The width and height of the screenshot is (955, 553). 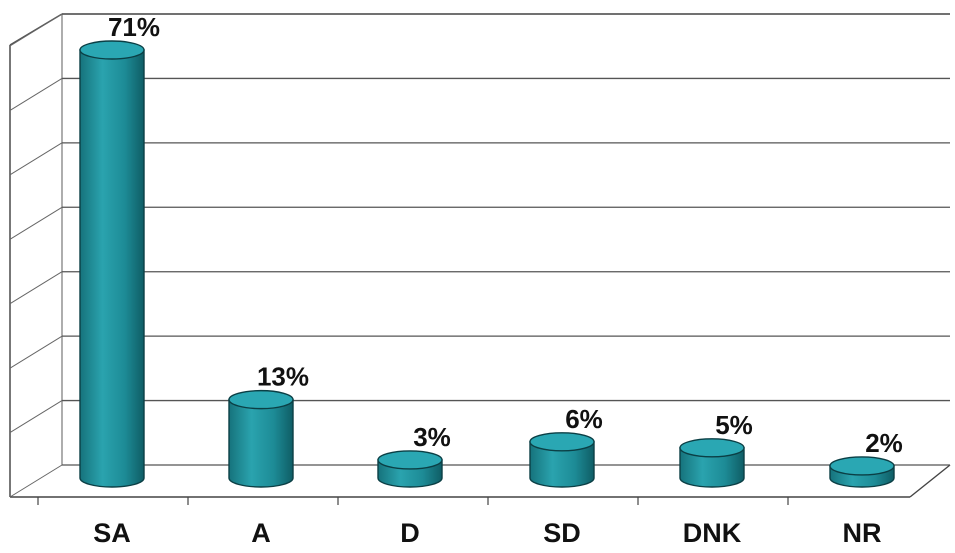 I want to click on category-labels: SA A D SD DNK NR, so click(x=487, y=533).